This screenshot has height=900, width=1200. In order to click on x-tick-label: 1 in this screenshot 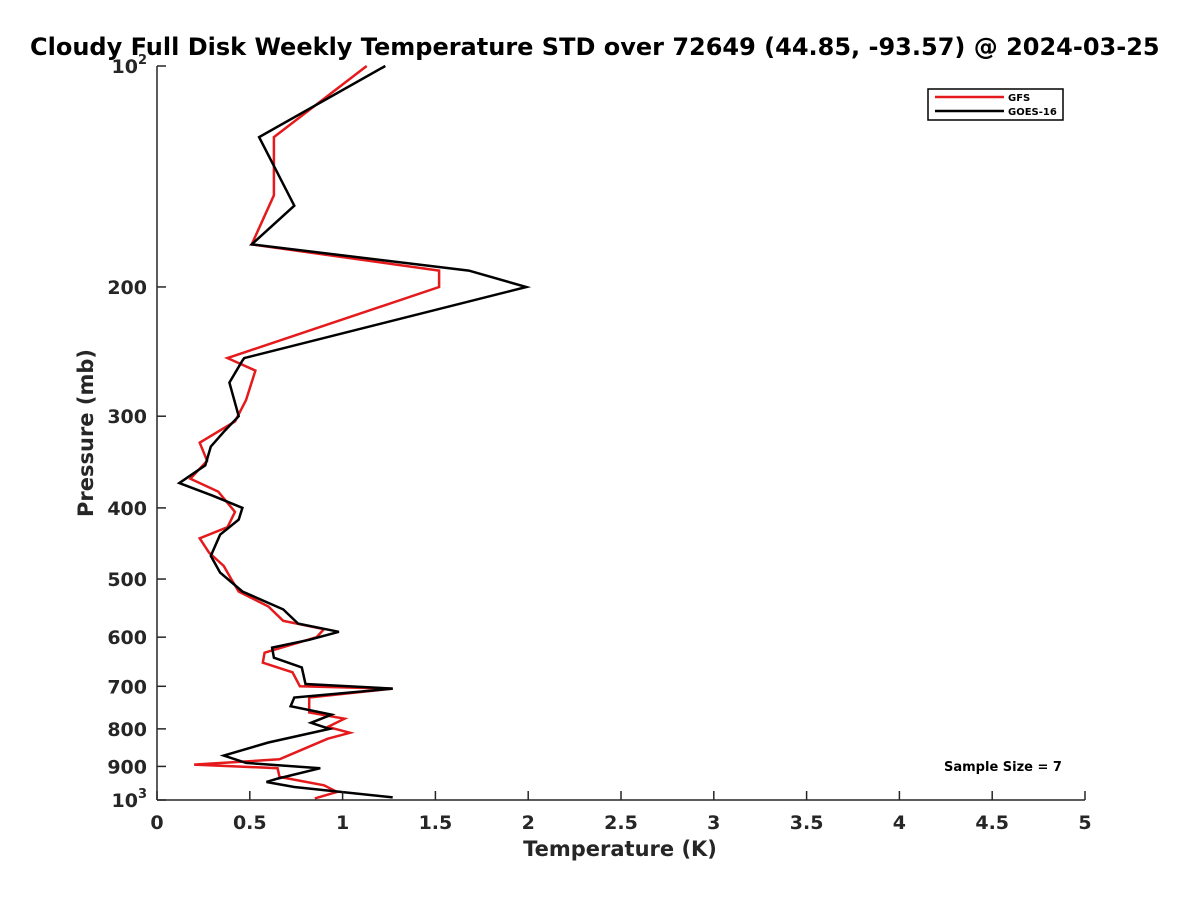, I will do `click(342, 823)`.